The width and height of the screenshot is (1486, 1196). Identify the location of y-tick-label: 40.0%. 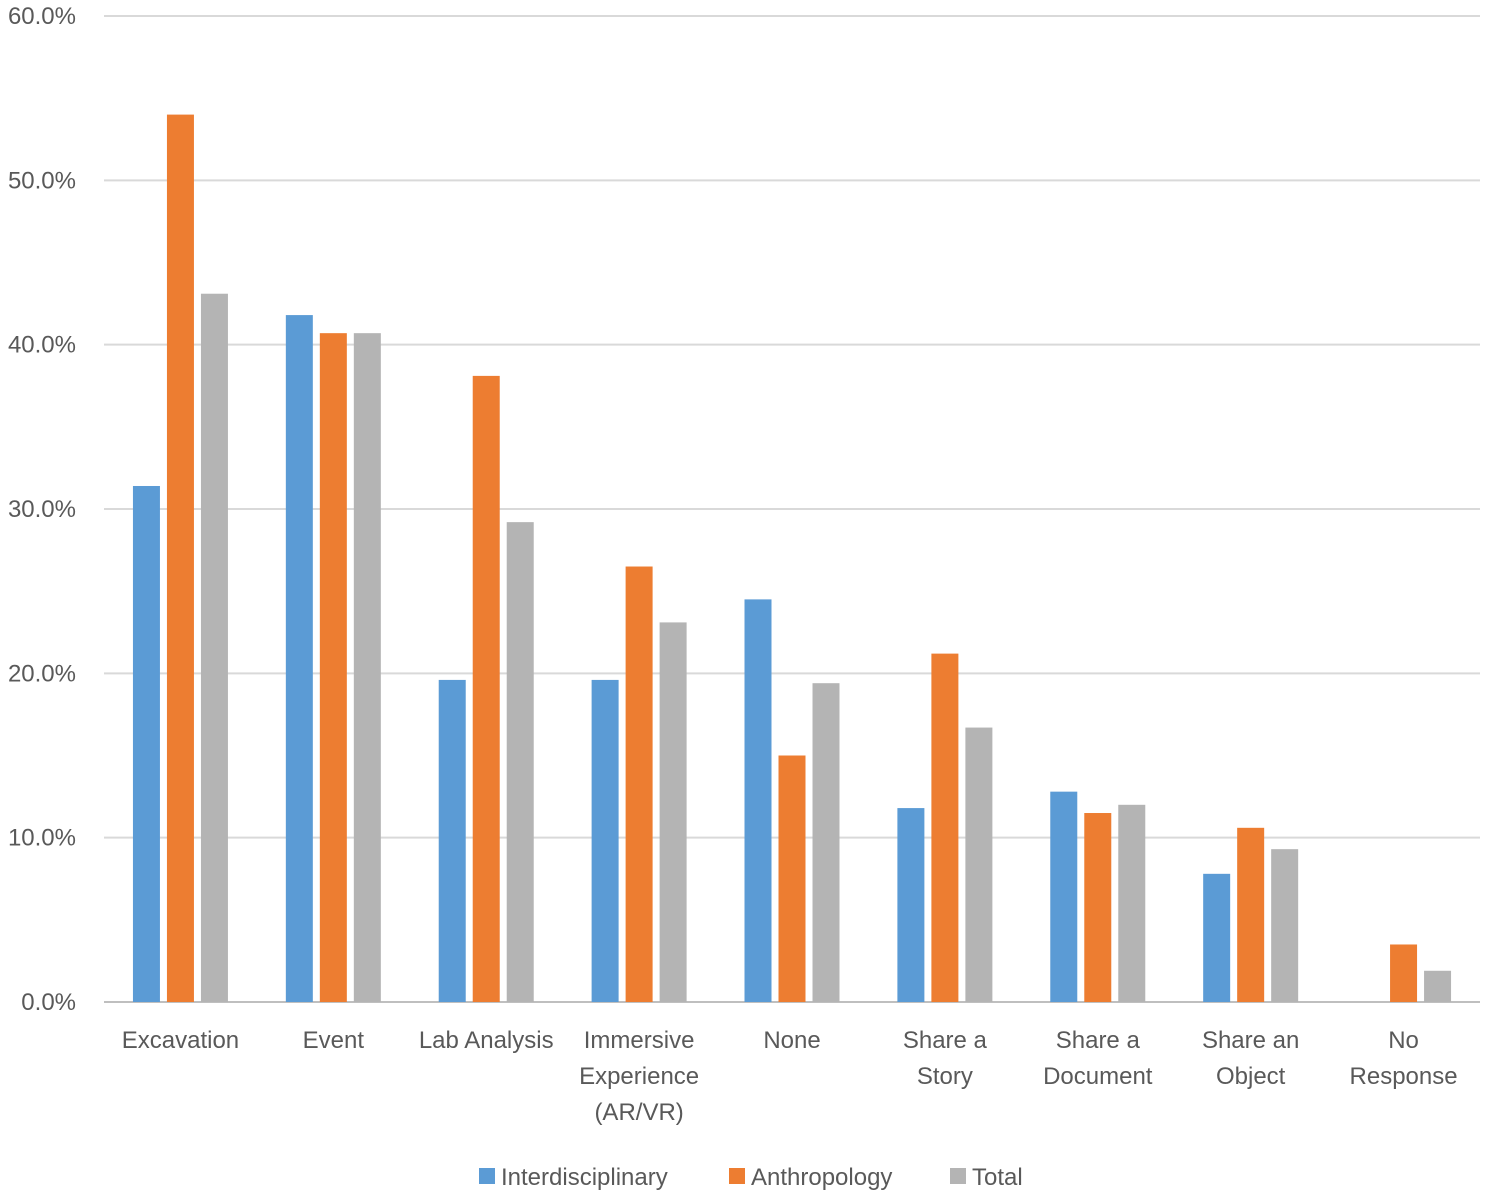
(42, 345).